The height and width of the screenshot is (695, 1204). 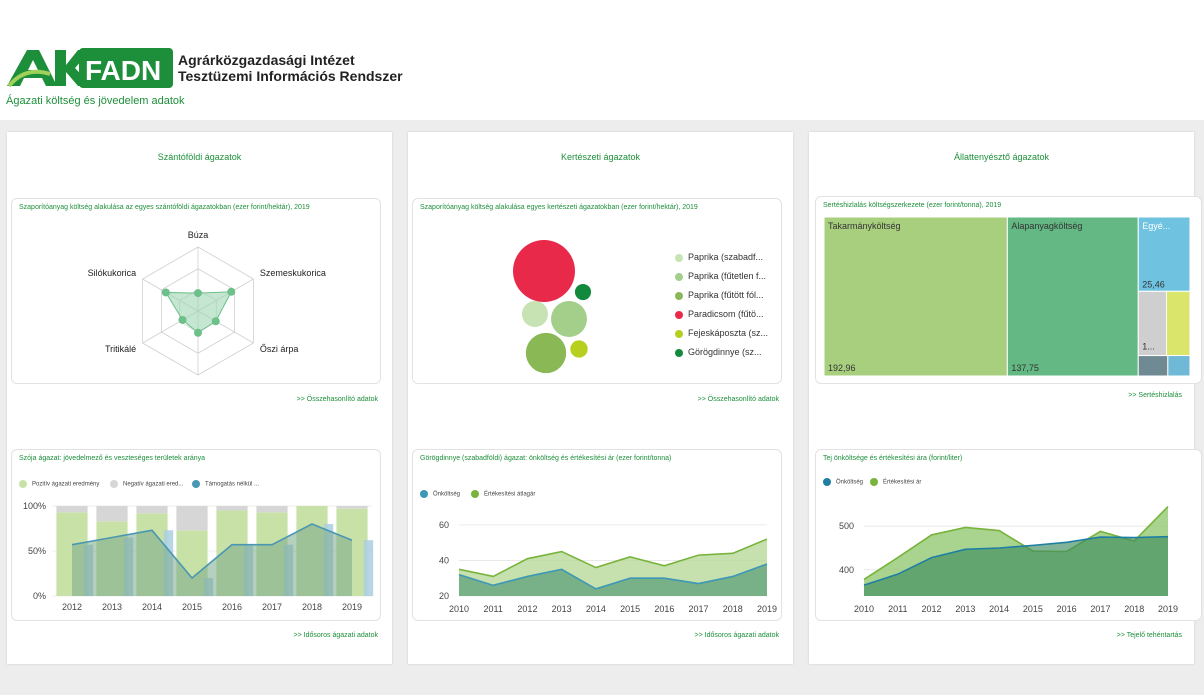 What do you see at coordinates (444, 525) in the screenshot?
I see `y-tick-label: 60` at bounding box center [444, 525].